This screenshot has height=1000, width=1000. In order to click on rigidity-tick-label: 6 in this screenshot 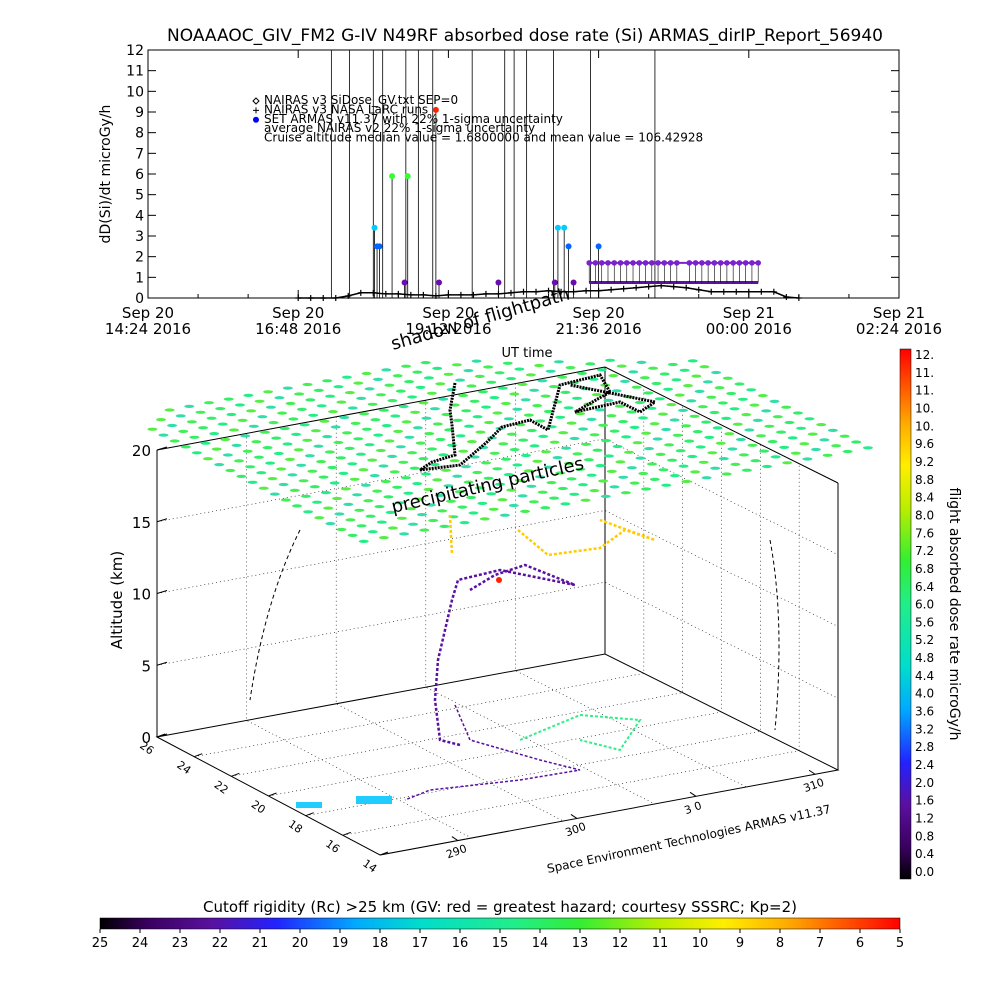, I will do `click(860, 943)`.